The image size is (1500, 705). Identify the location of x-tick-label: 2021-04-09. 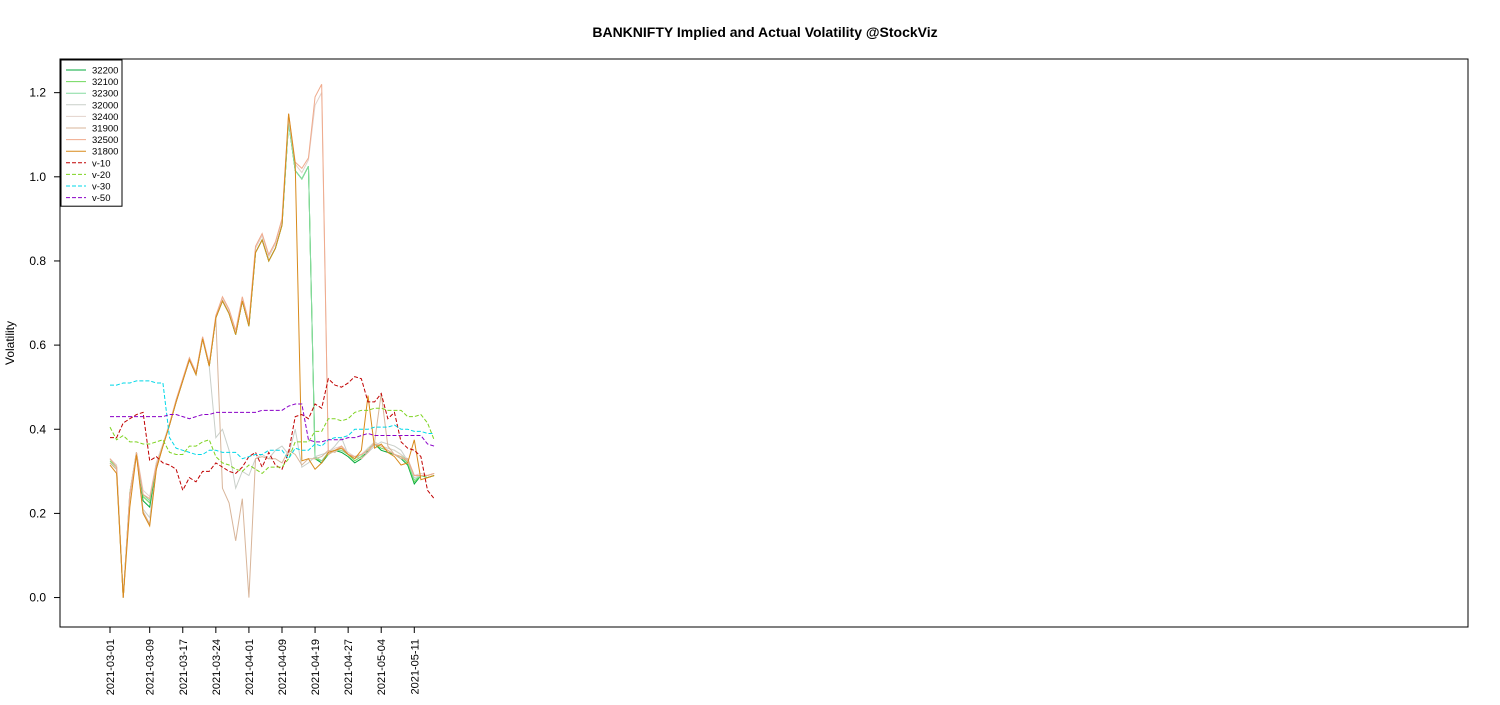
(283, 667).